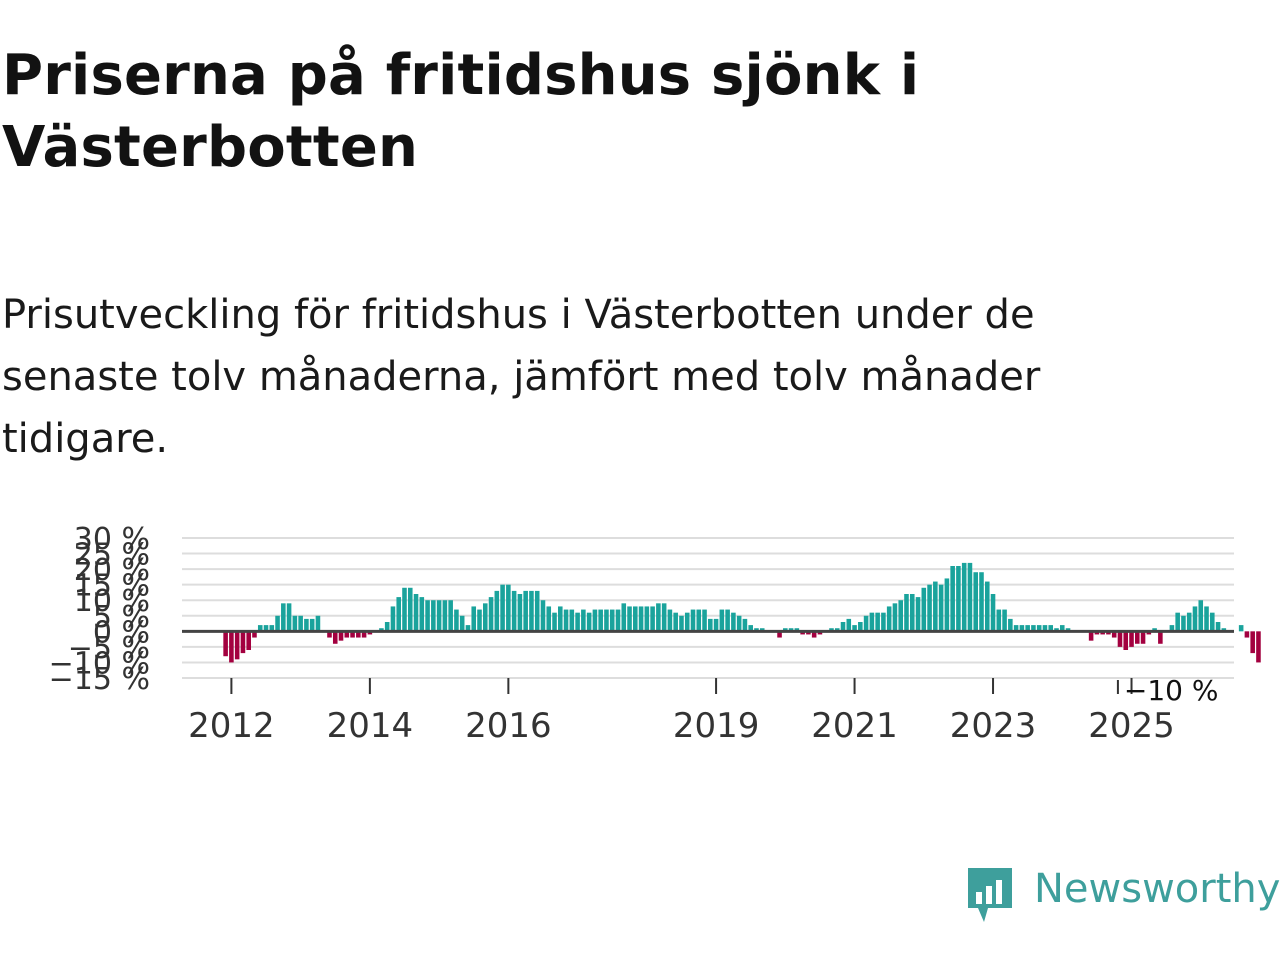 This screenshot has width=1280, height=960. I want to click on y-tick-label: 30 %, so click(112, 539).